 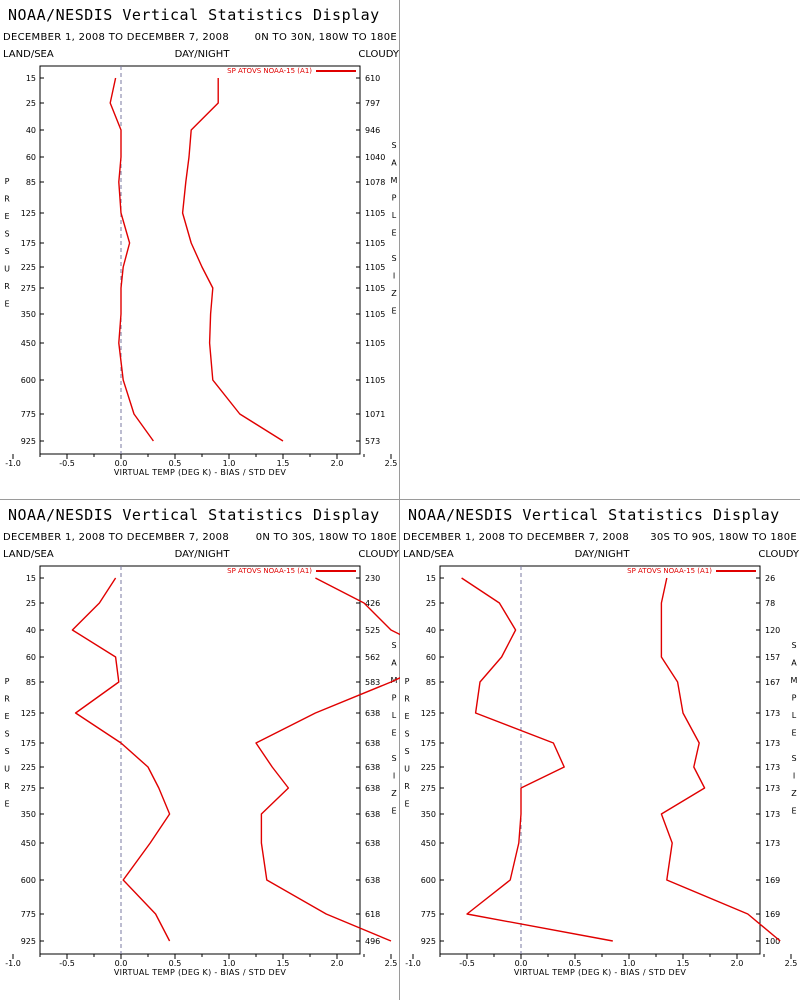 I want to click on sample-size-label: 173, so click(x=772, y=843).